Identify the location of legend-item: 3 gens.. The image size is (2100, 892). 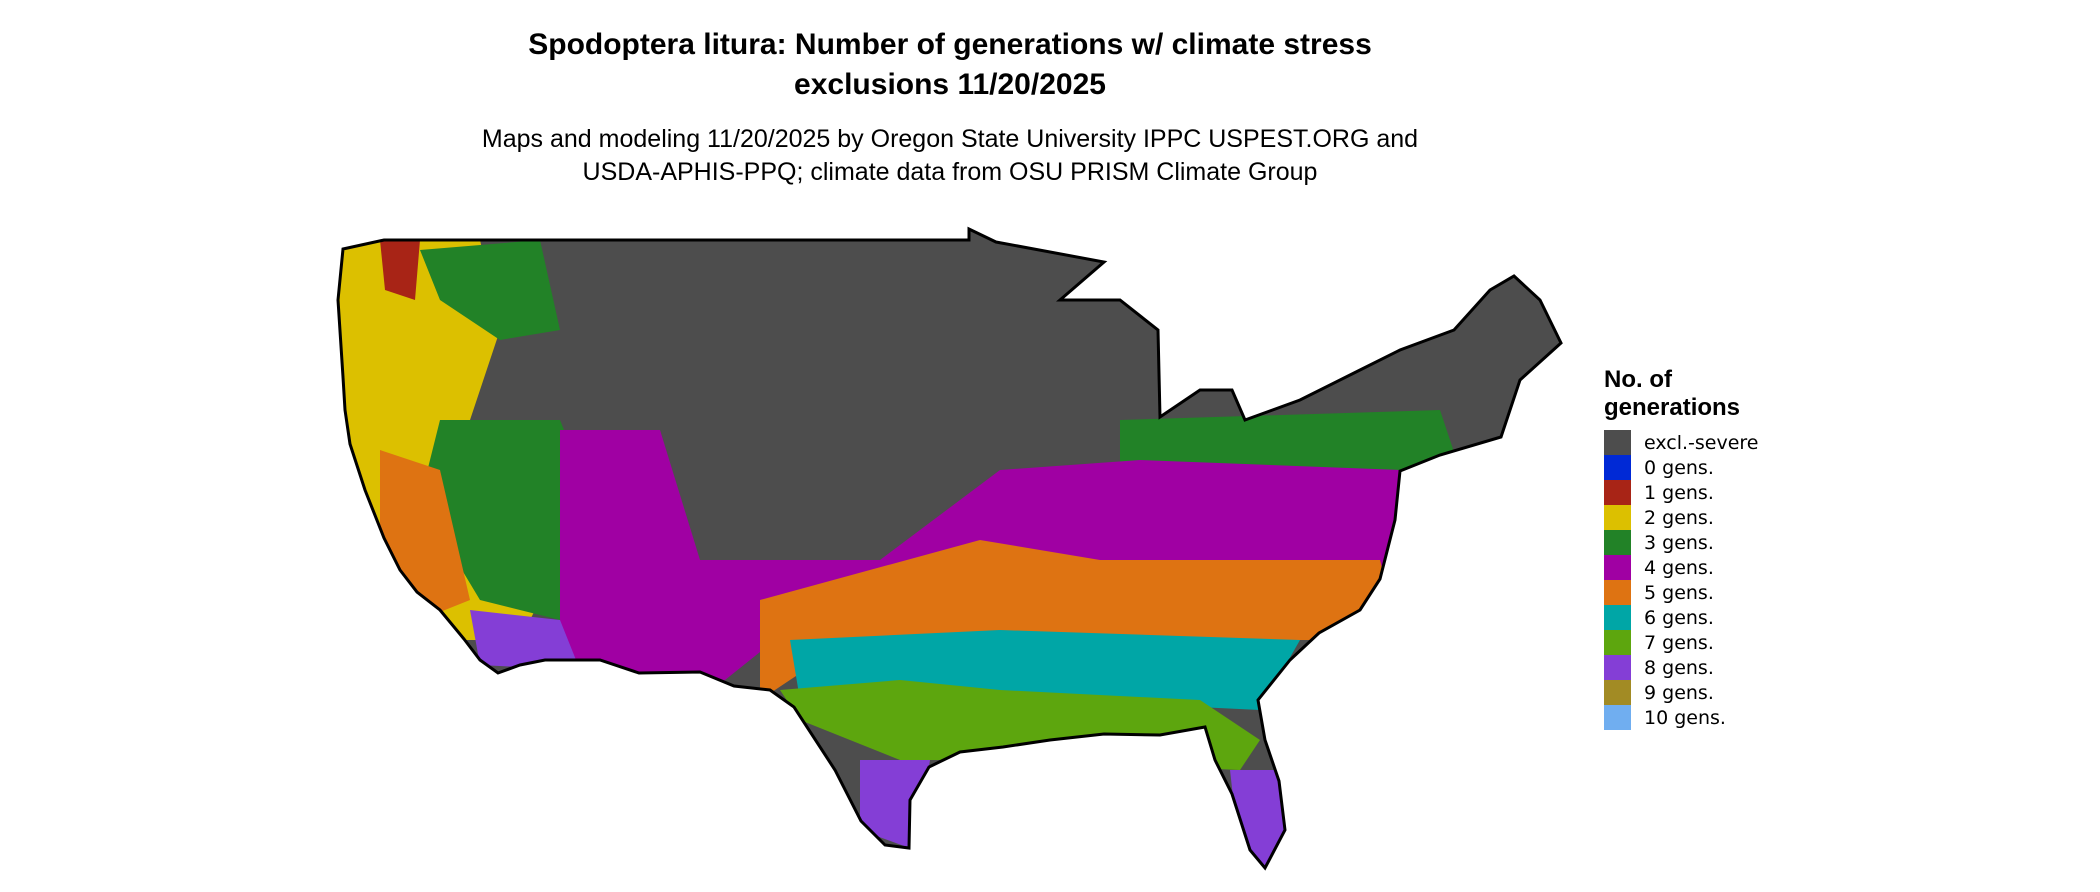
(1681, 542).